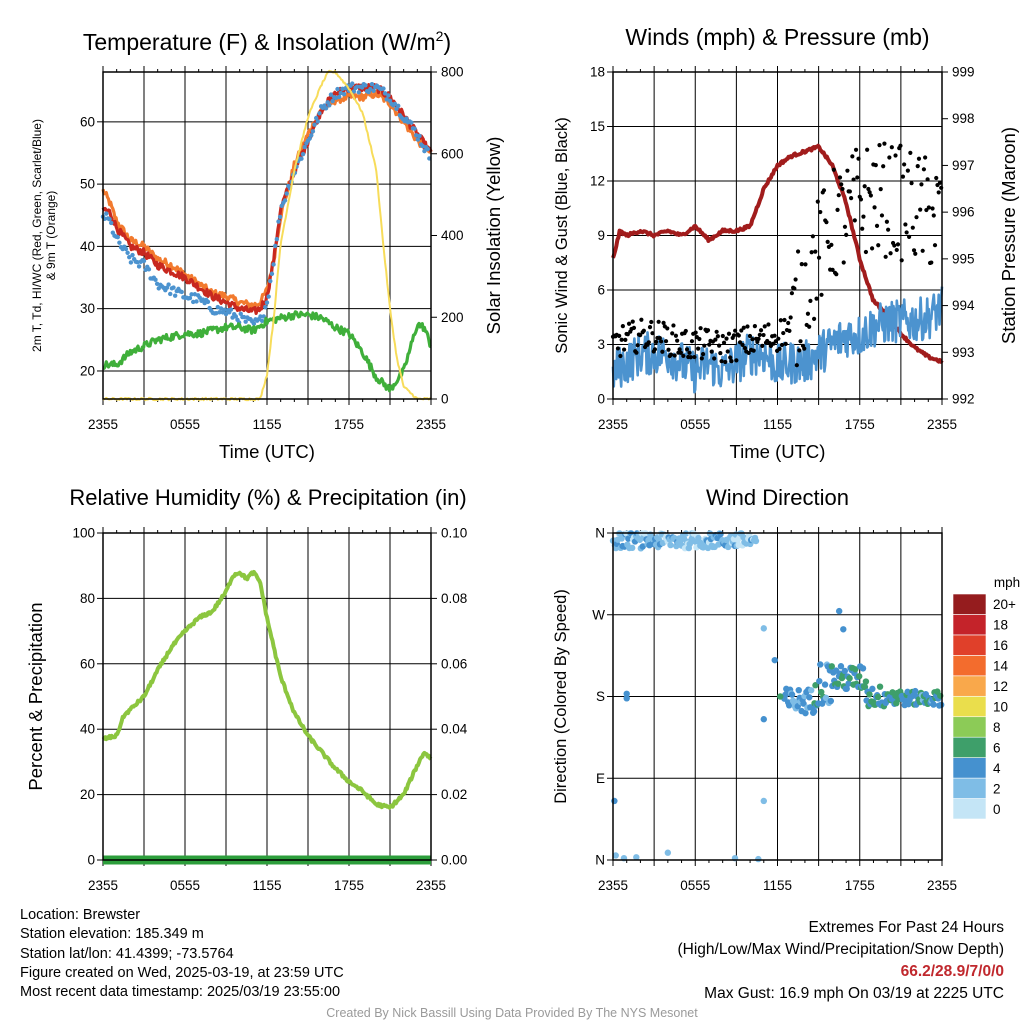 This screenshot has height=1024, width=1024. Describe the element at coordinates (952, 971) in the screenshot. I see `extremes-values: 66.2/28.9/7/0/0` at that location.